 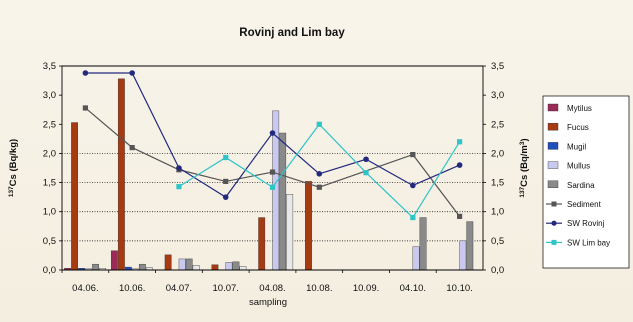 What do you see at coordinates (588, 242) in the screenshot?
I see `legend-label: SW Lim bay` at bounding box center [588, 242].